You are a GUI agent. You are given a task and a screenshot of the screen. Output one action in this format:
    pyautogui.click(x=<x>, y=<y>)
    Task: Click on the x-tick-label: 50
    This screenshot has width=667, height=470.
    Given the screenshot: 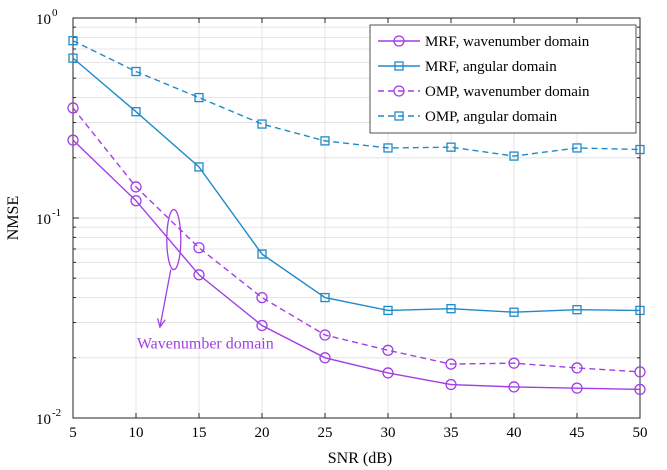 What is the action you would take?
    pyautogui.click(x=640, y=433)
    